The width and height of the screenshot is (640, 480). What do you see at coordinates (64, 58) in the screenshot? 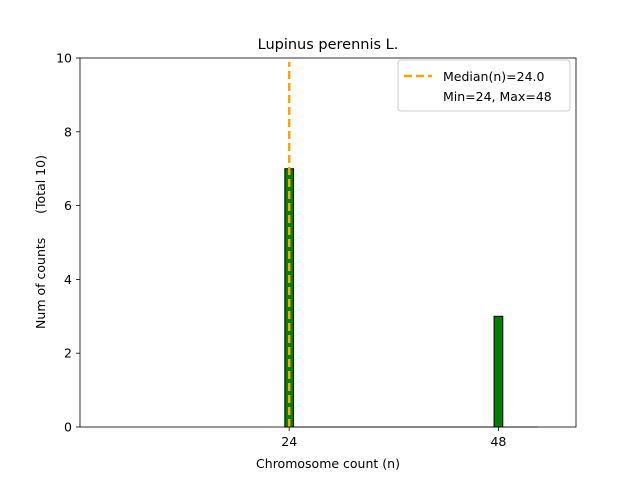
I see `y-tick-label-10: 10` at bounding box center [64, 58].